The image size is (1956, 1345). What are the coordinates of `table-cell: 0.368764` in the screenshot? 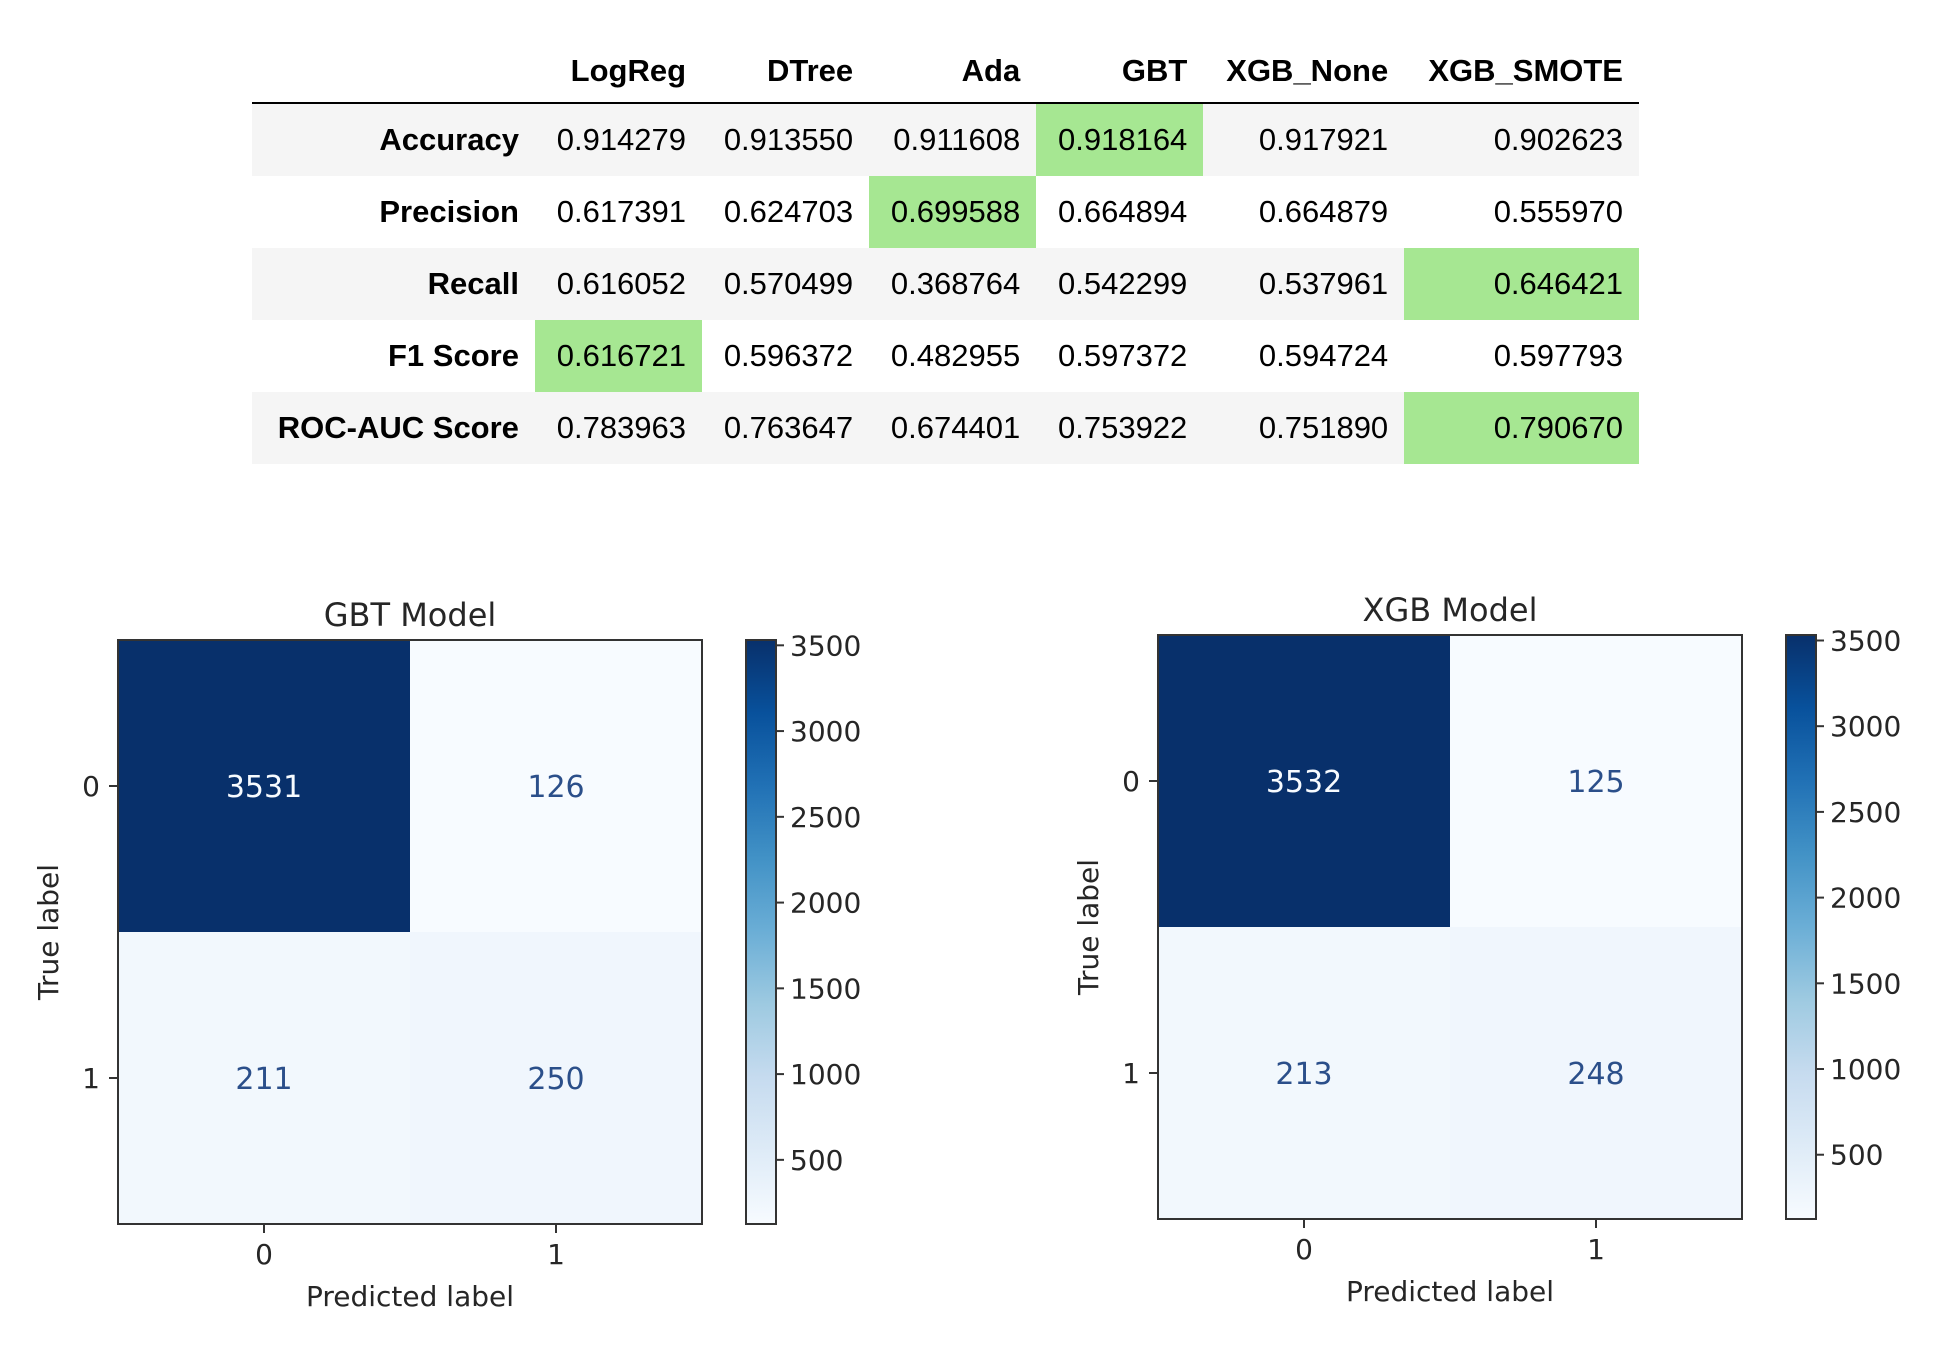 It's located at (955, 283).